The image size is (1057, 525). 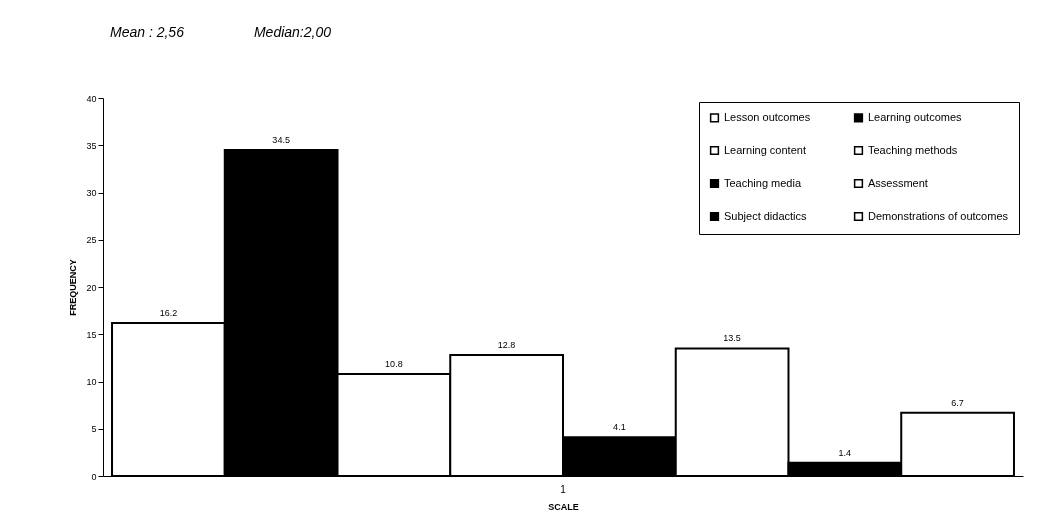 What do you see at coordinates (763, 182) in the screenshot?
I see `legend-label: Teaching media` at bounding box center [763, 182].